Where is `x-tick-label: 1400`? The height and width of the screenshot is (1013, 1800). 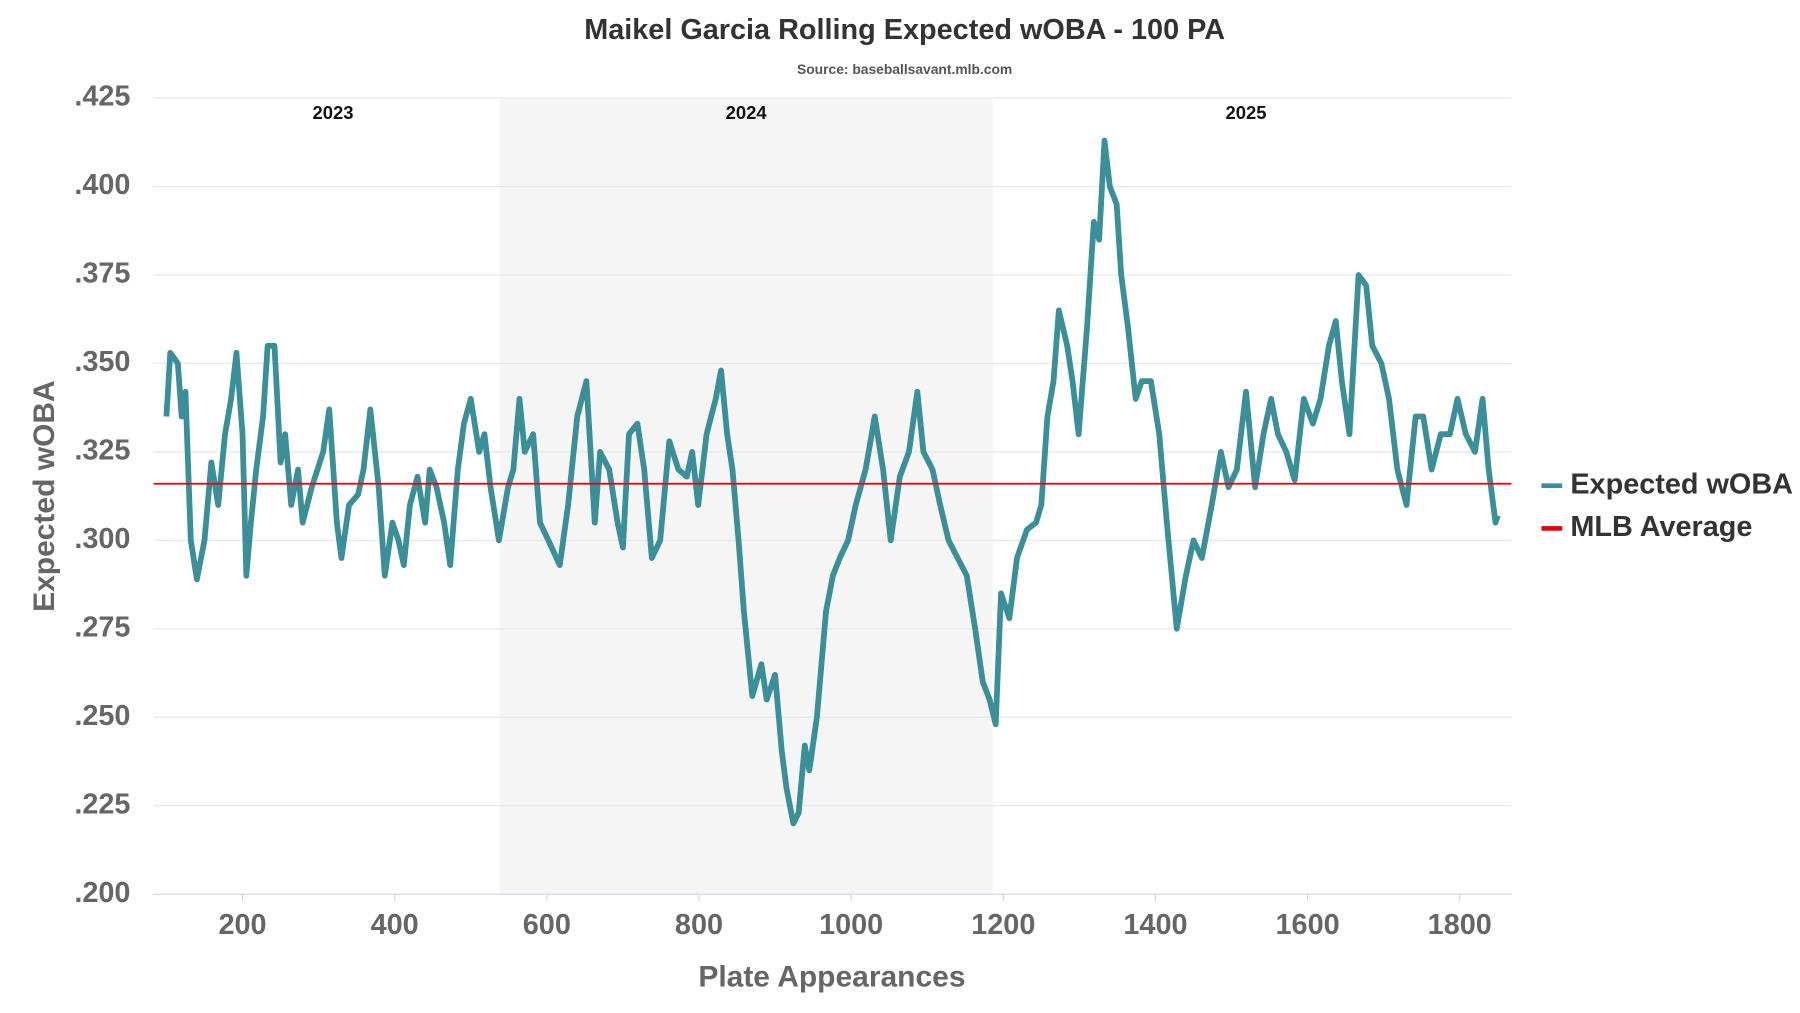
x-tick-label: 1400 is located at coordinates (1155, 925).